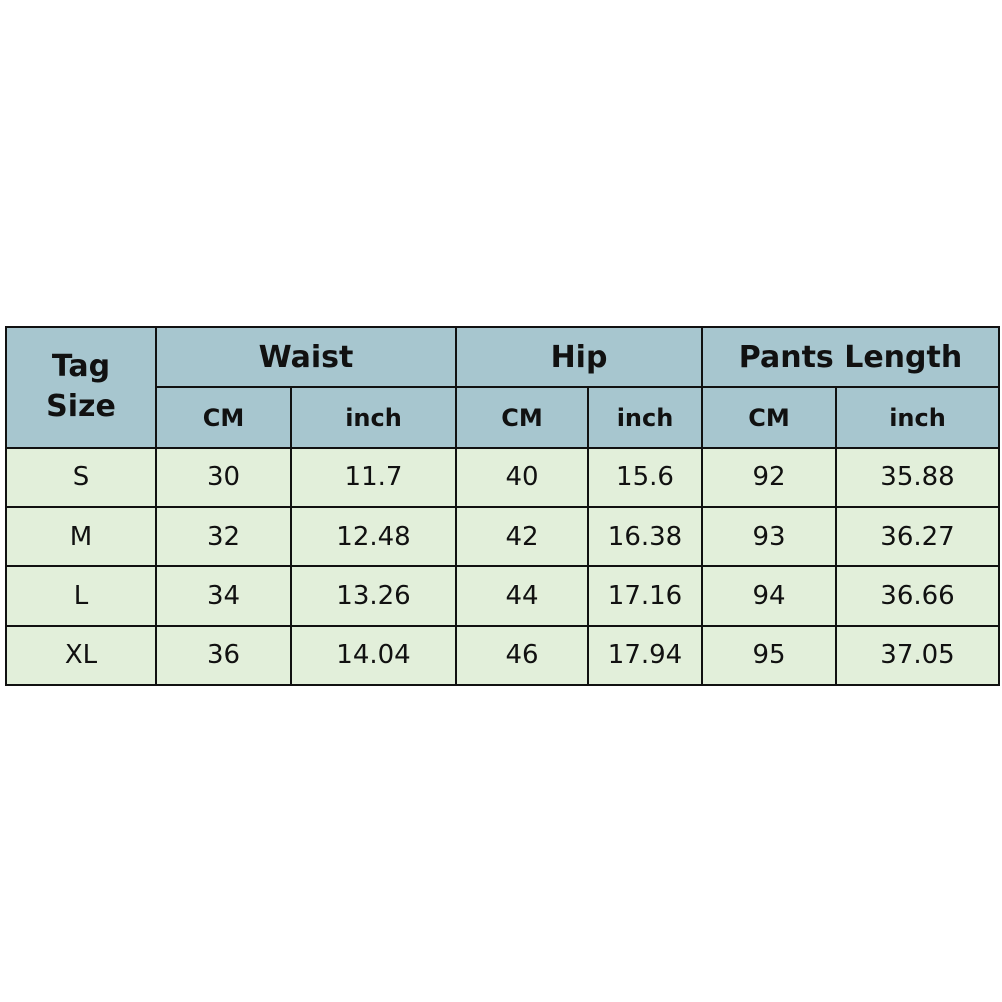 This screenshot has height=1002, width=1002. What do you see at coordinates (223, 596) in the screenshot?
I see `value-cell: 34` at bounding box center [223, 596].